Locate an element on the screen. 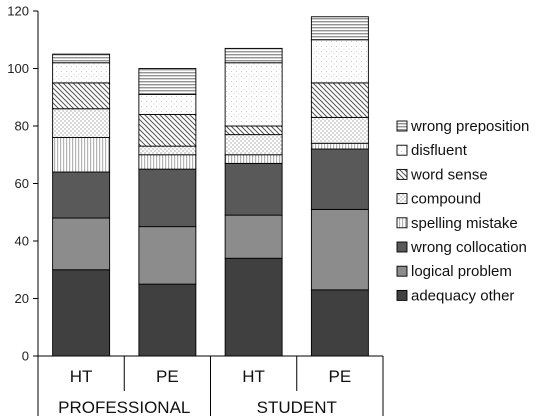 The image size is (550, 420). legend-label: logical problem is located at coordinates (461, 271).